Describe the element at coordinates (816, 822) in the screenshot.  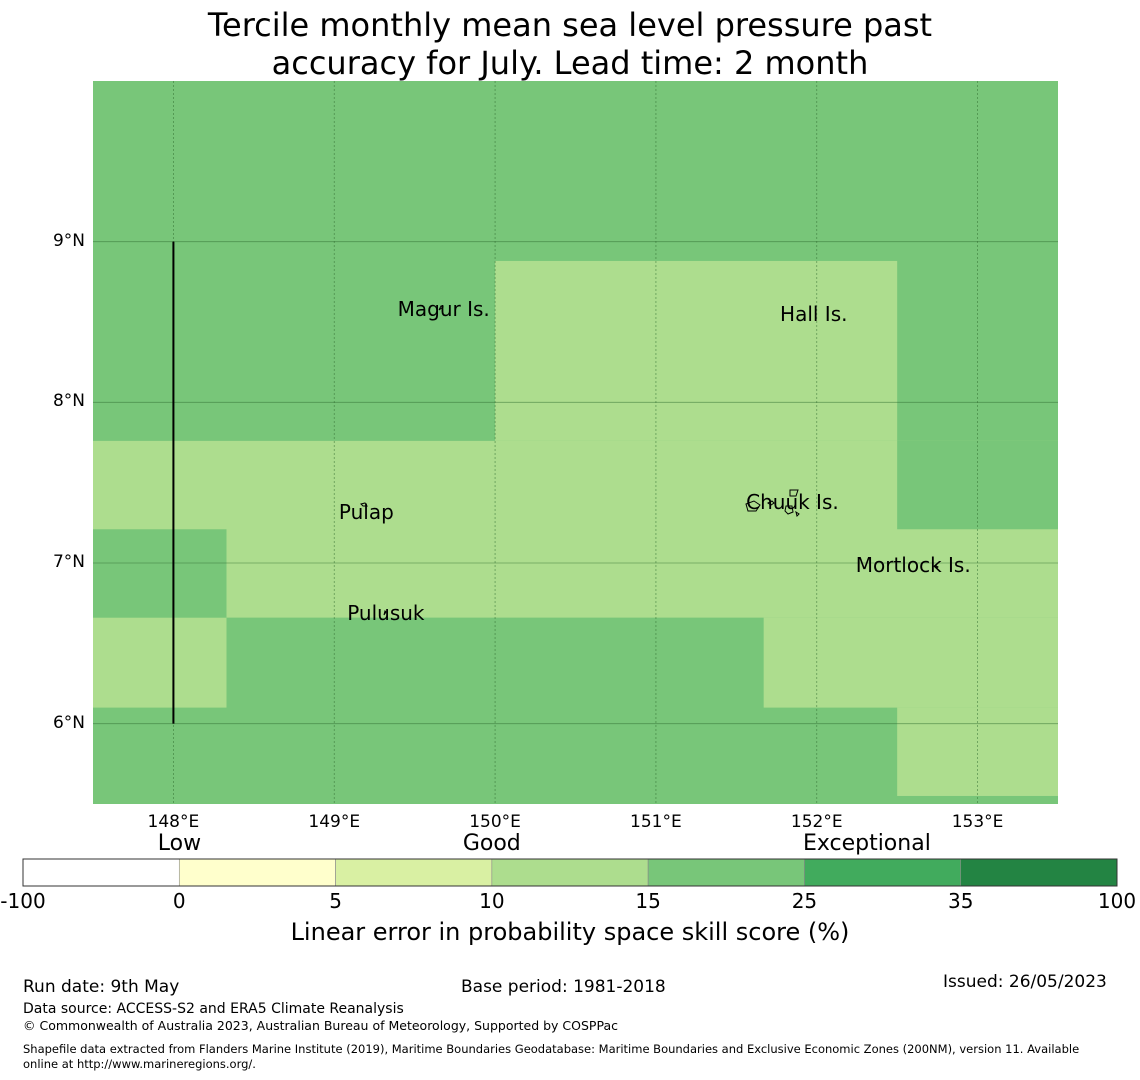
I see `longitude-tick-label: 152°E` at that location.